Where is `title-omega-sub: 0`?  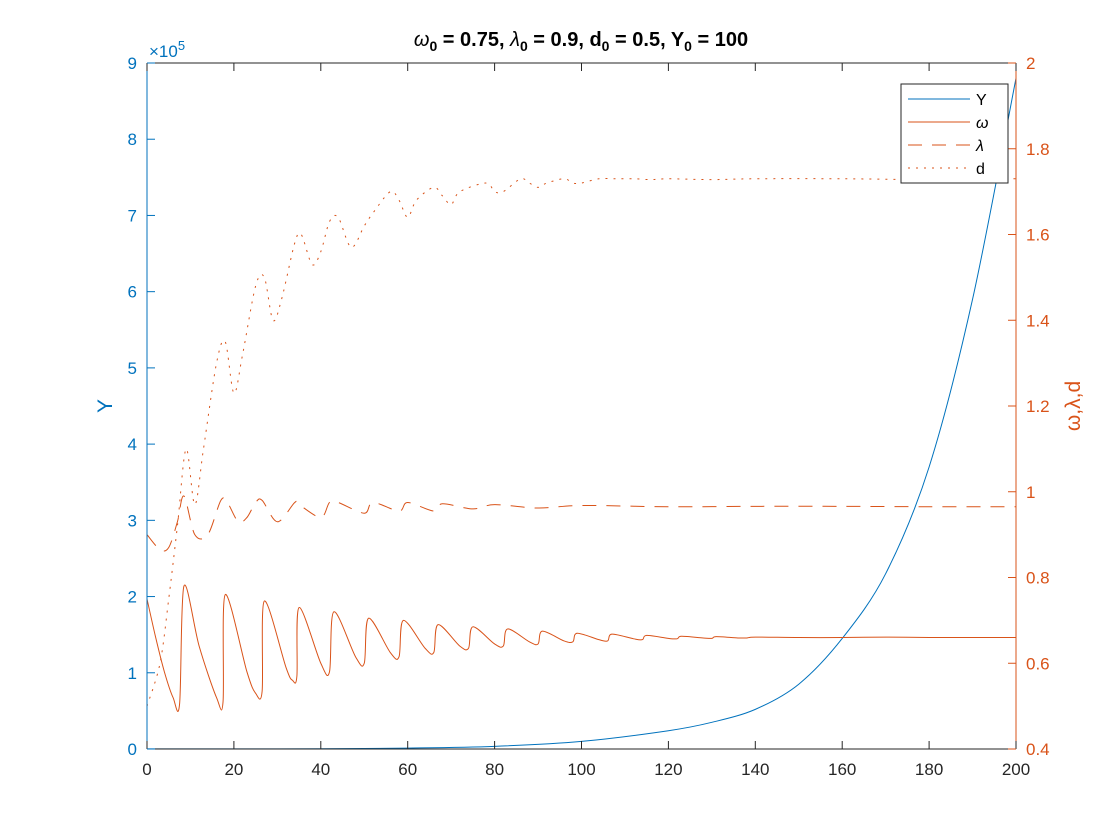 title-omega-sub: 0 is located at coordinates (433, 46).